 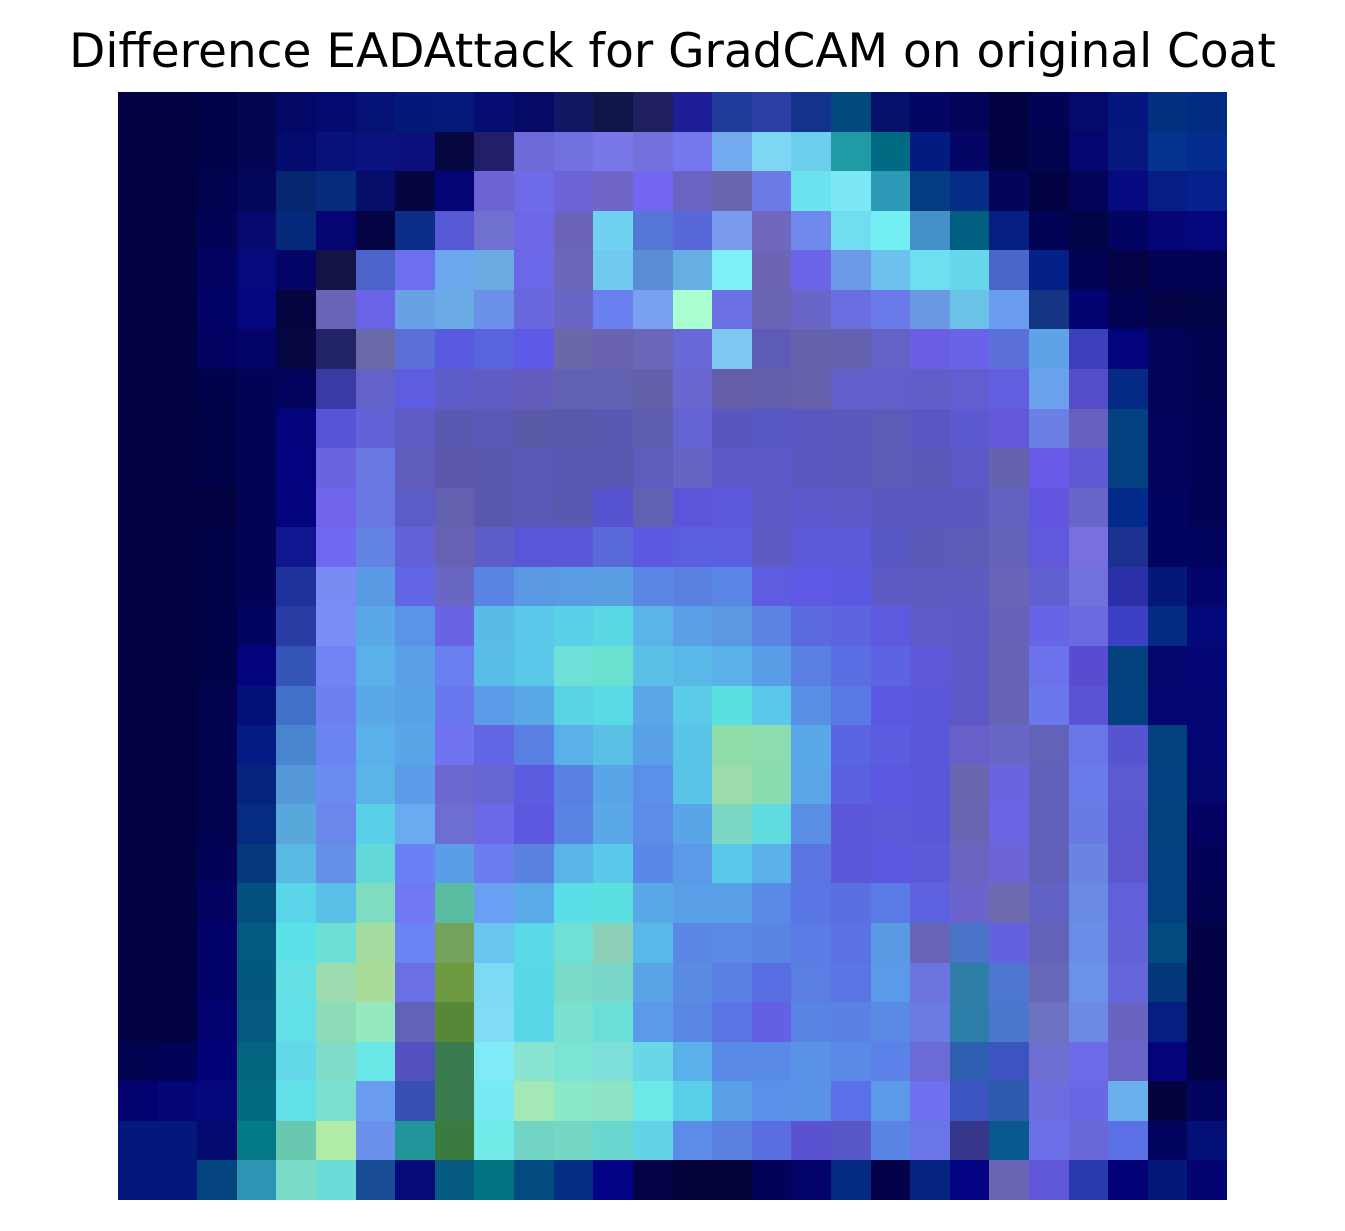 What do you see at coordinates (138, 903) in the screenshot?
I see `heatmap-cell-r20-c0` at bounding box center [138, 903].